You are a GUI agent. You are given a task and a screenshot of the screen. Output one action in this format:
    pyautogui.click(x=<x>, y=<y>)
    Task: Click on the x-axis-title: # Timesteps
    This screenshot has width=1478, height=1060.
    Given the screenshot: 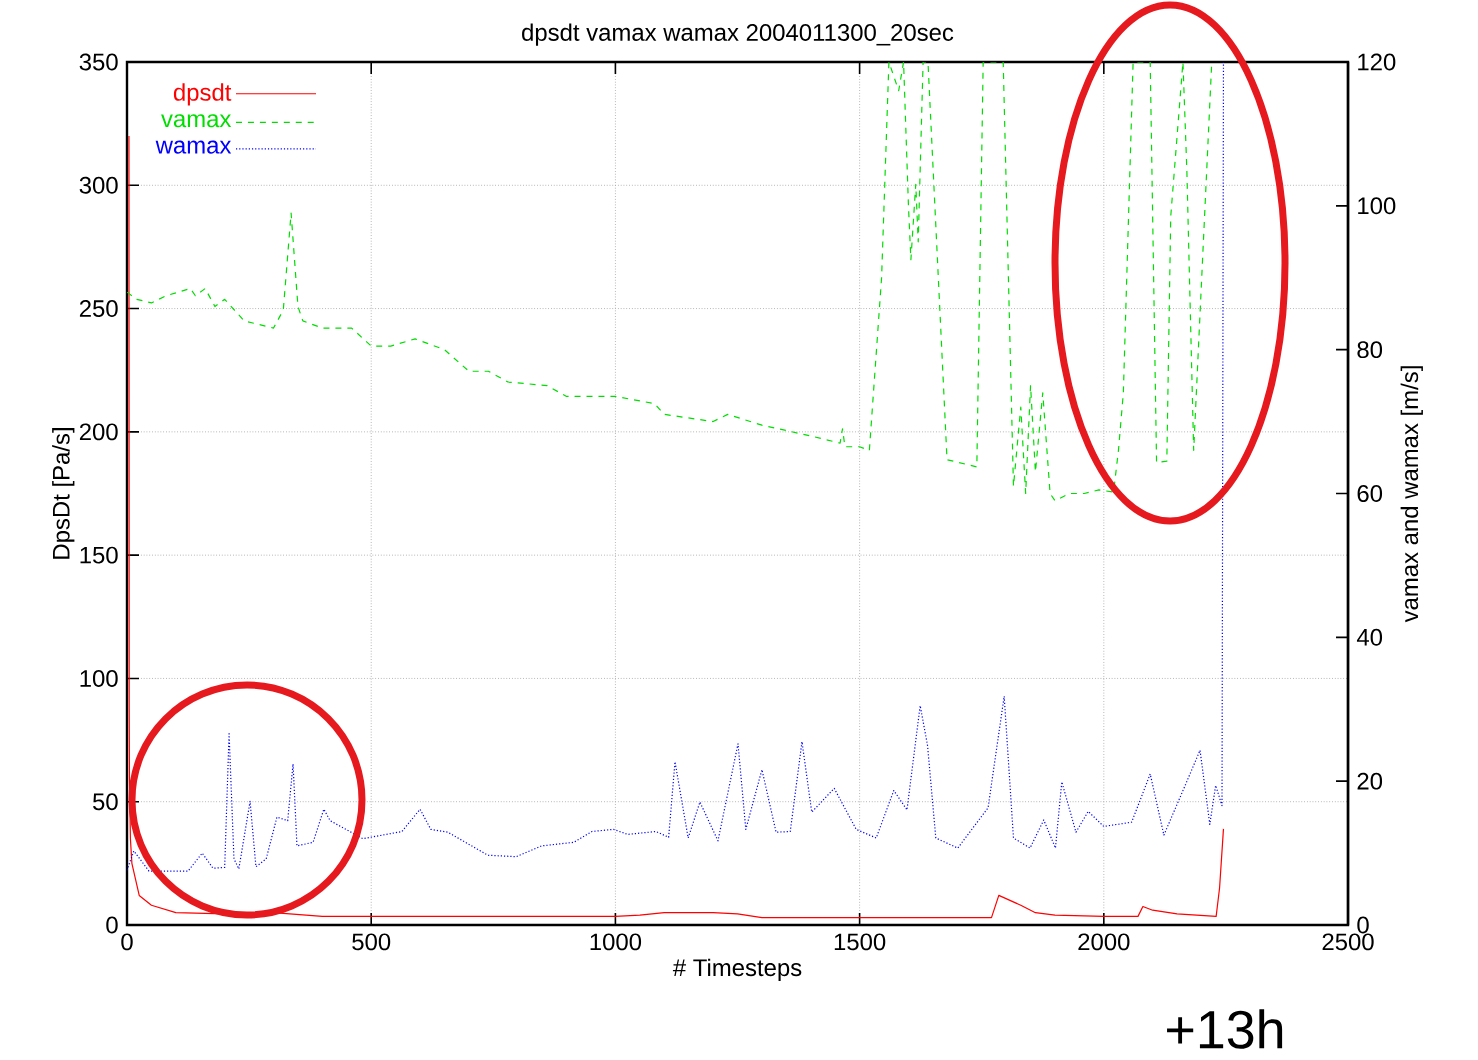 What is the action you would take?
    pyautogui.click(x=737, y=969)
    